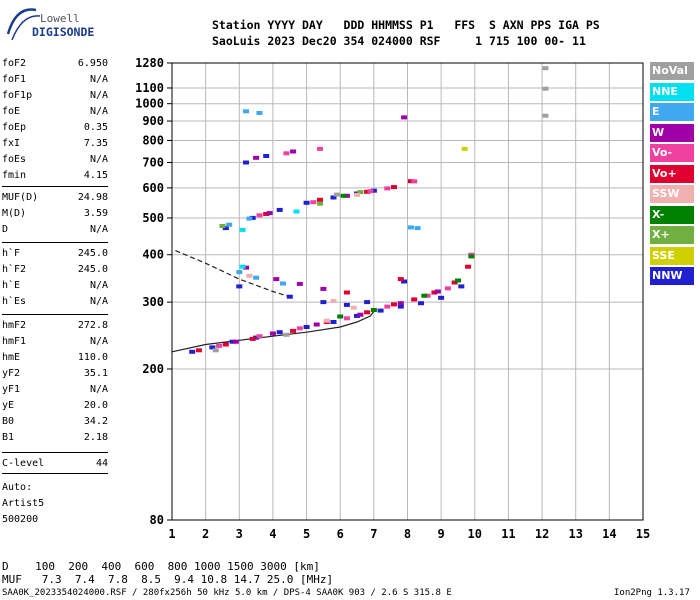  I want to click on param-name: foF2, so click(14, 63).